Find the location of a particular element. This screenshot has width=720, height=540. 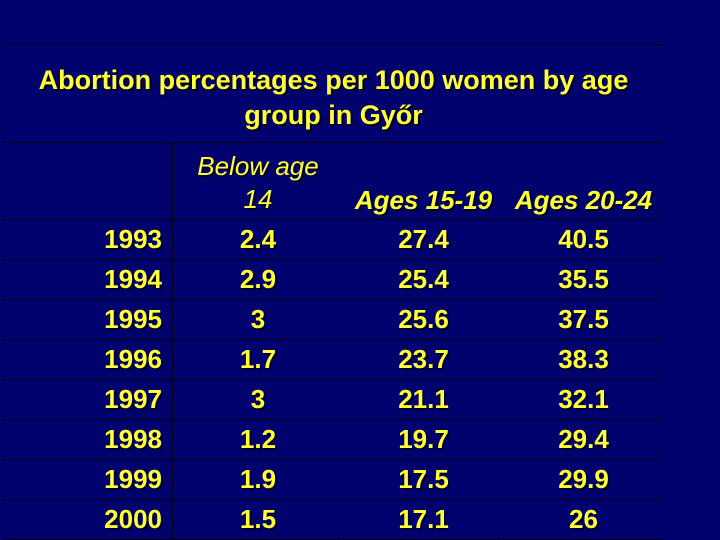

value-cell: 1.2 is located at coordinates (258, 439).